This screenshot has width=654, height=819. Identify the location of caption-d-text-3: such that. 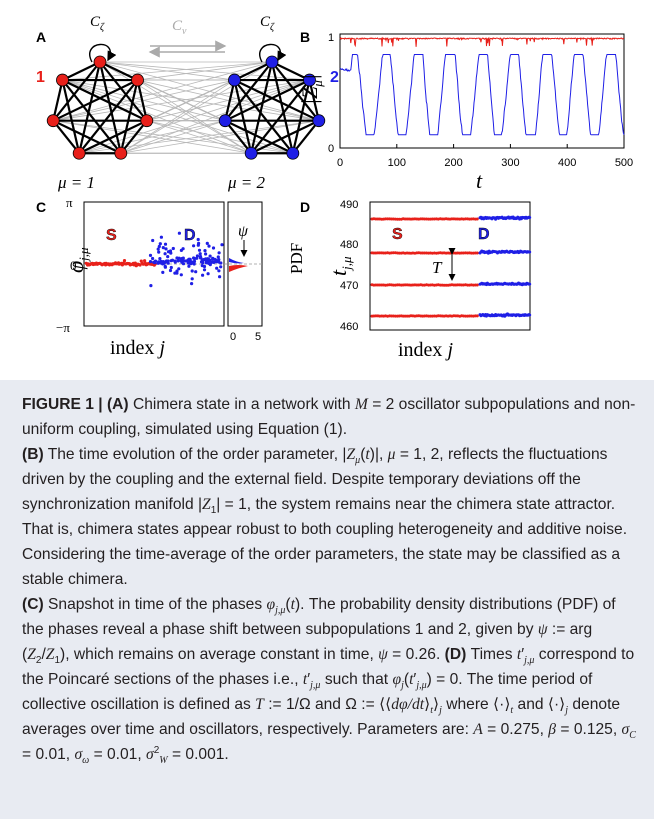
(356, 679).